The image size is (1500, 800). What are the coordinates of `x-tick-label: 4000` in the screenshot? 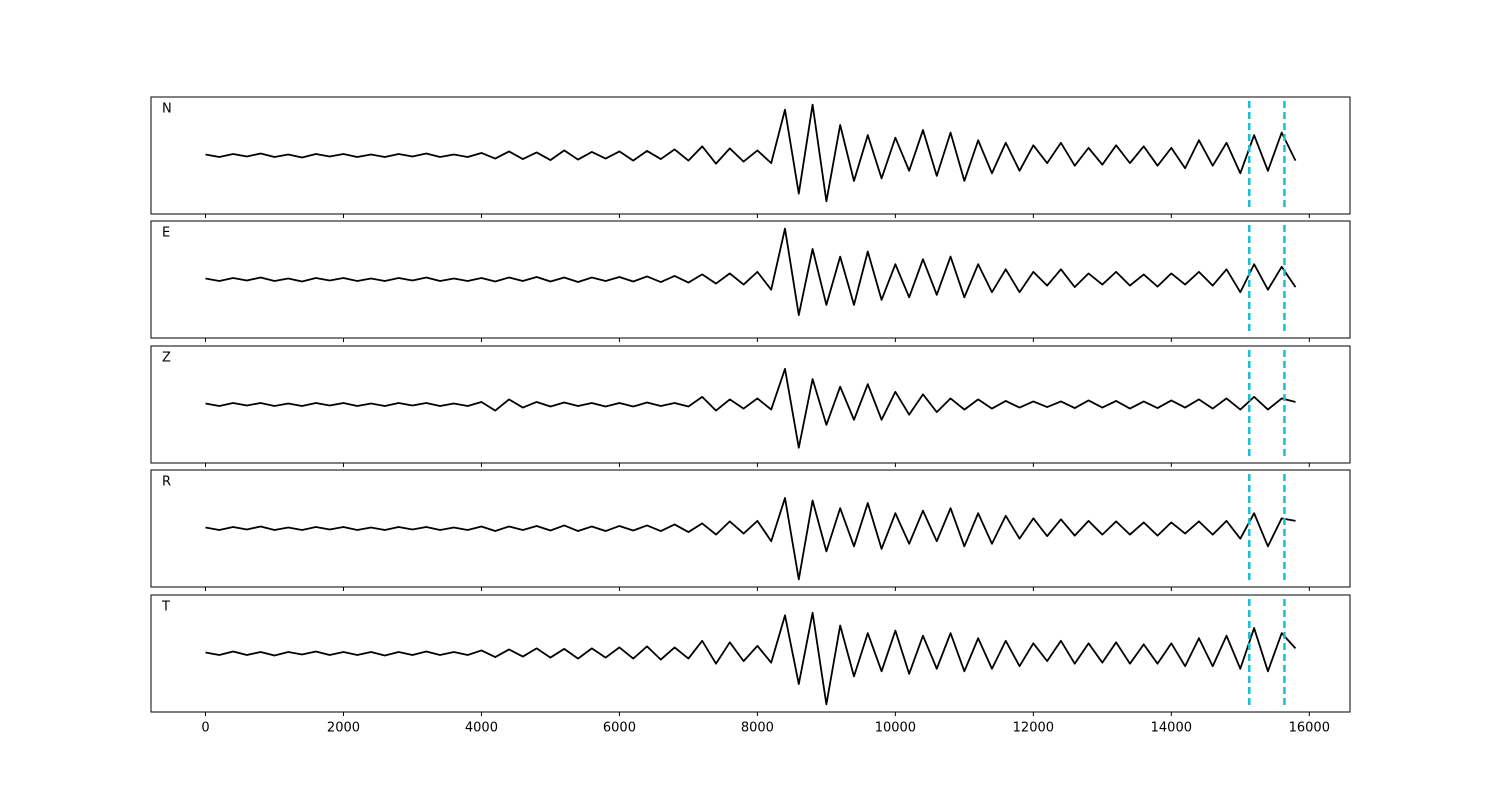 It's located at (481, 728).